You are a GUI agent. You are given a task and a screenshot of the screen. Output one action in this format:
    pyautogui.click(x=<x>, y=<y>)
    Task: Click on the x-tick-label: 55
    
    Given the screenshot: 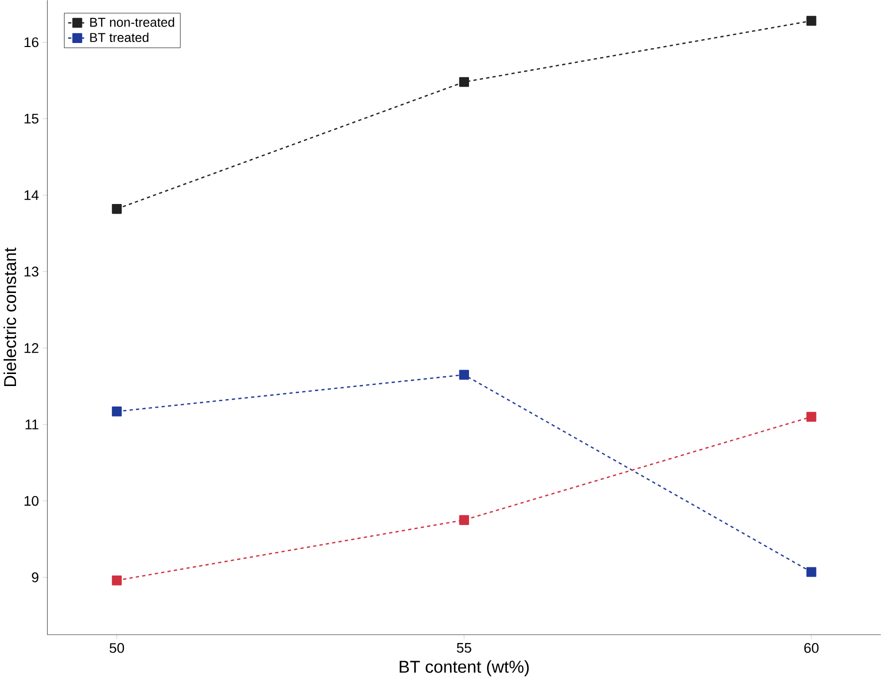 What is the action you would take?
    pyautogui.click(x=464, y=648)
    